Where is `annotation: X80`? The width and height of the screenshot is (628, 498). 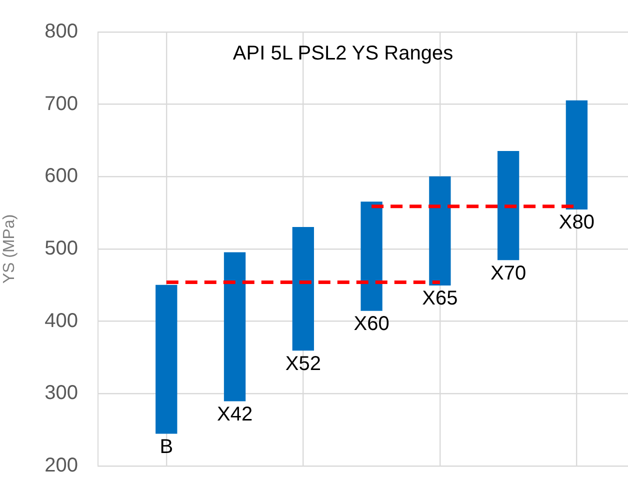
annotation: X80 is located at coordinates (576, 223).